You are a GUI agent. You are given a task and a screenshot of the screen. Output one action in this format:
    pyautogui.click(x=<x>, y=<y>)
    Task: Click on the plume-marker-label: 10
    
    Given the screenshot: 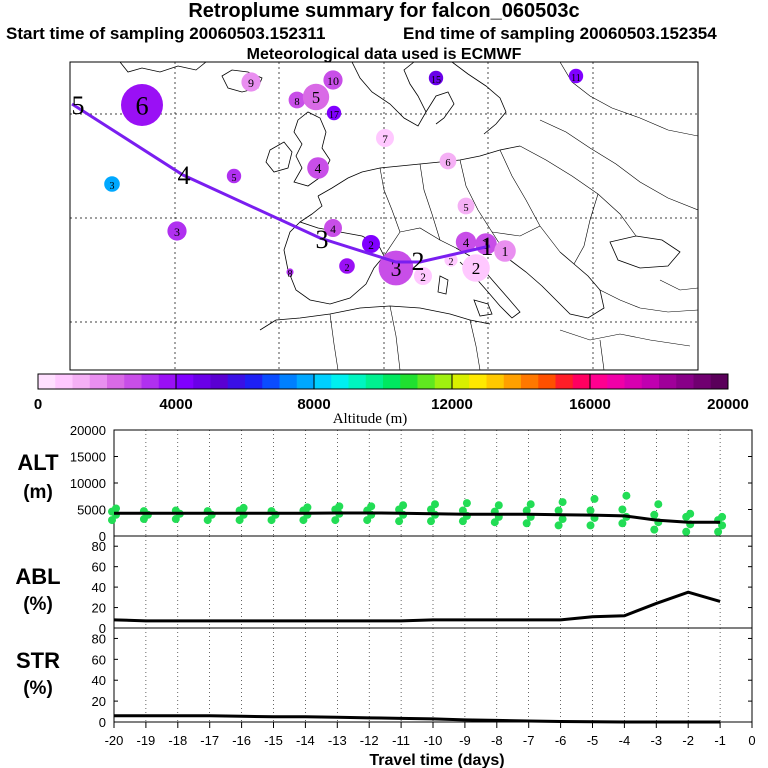 What is the action you would take?
    pyautogui.click(x=333, y=81)
    